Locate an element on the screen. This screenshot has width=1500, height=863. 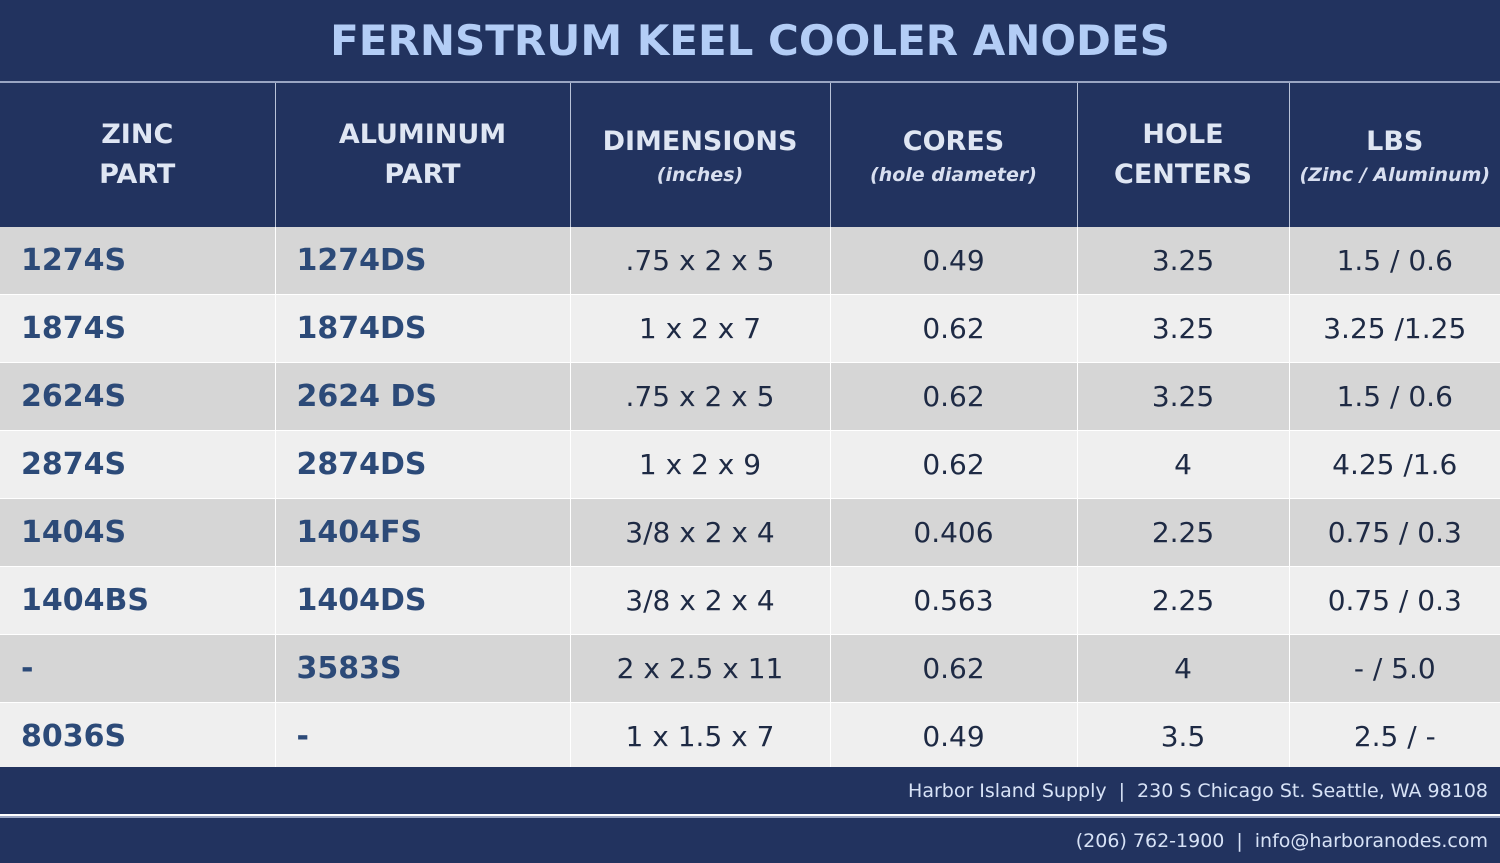
table-row: 1874S 1874DS 1 x 2 x 7 0.62 3.25 3.25 /1.25 is located at coordinates (750, 328).